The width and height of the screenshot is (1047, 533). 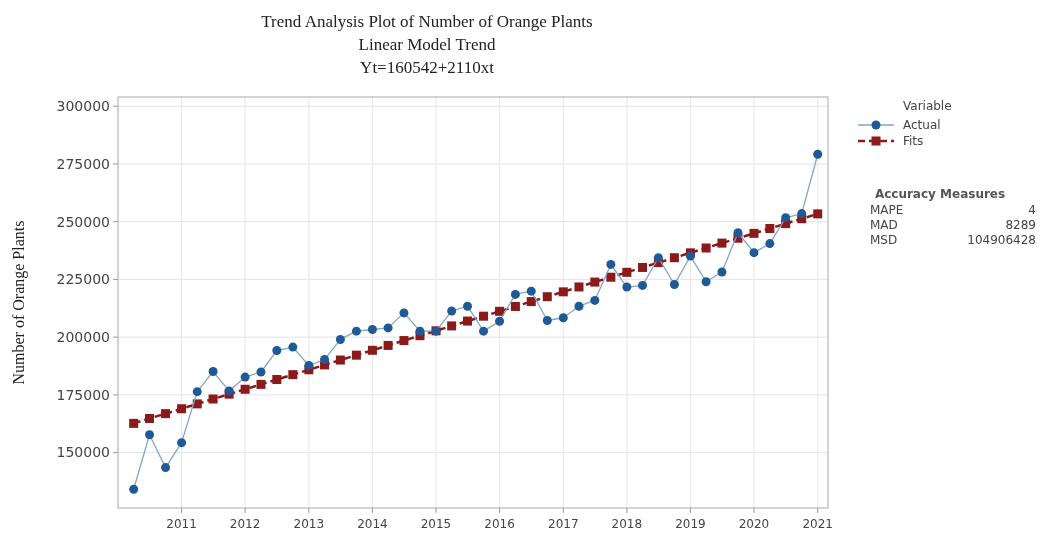 I want to click on x-tick-label: 2014, so click(x=372, y=524).